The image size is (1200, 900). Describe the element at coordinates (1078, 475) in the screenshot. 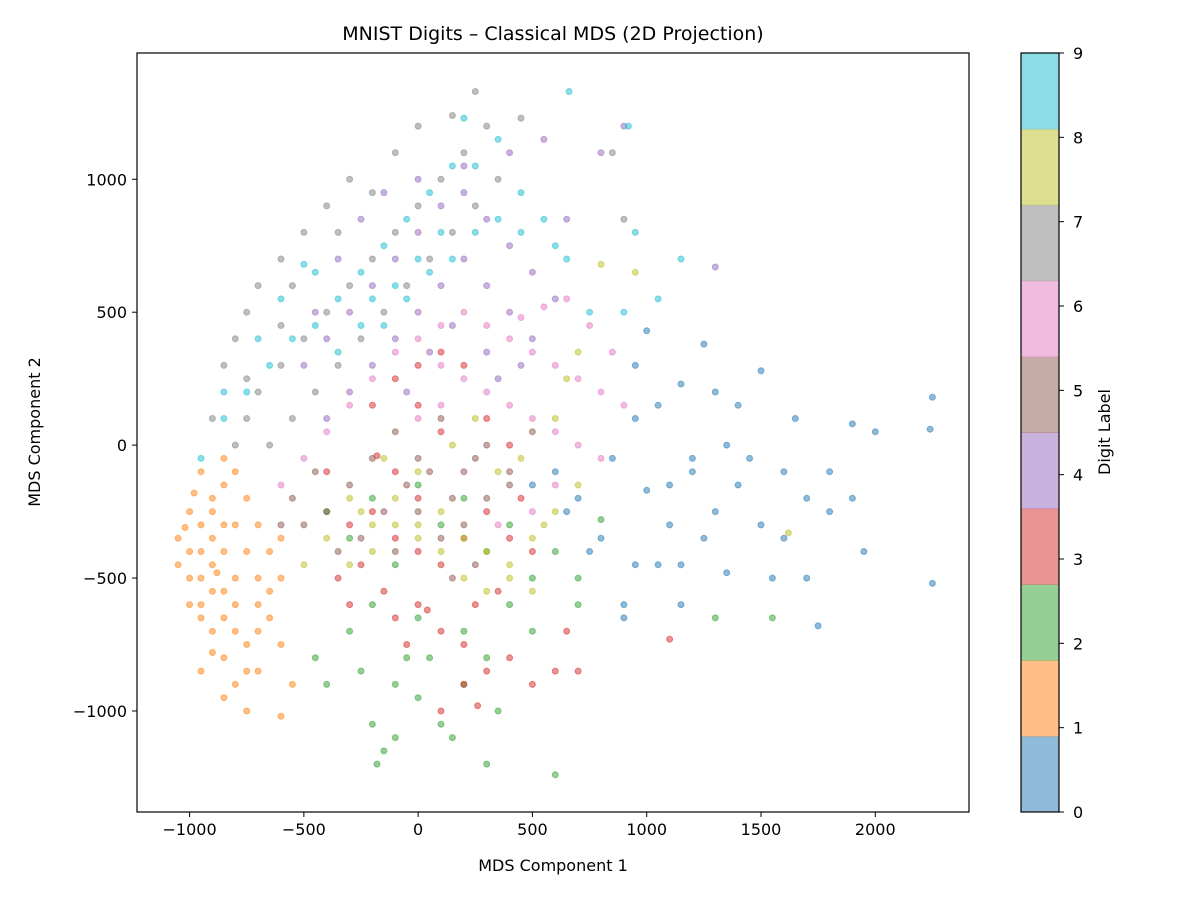

I see `colorbar-tick-label: 4` at that location.